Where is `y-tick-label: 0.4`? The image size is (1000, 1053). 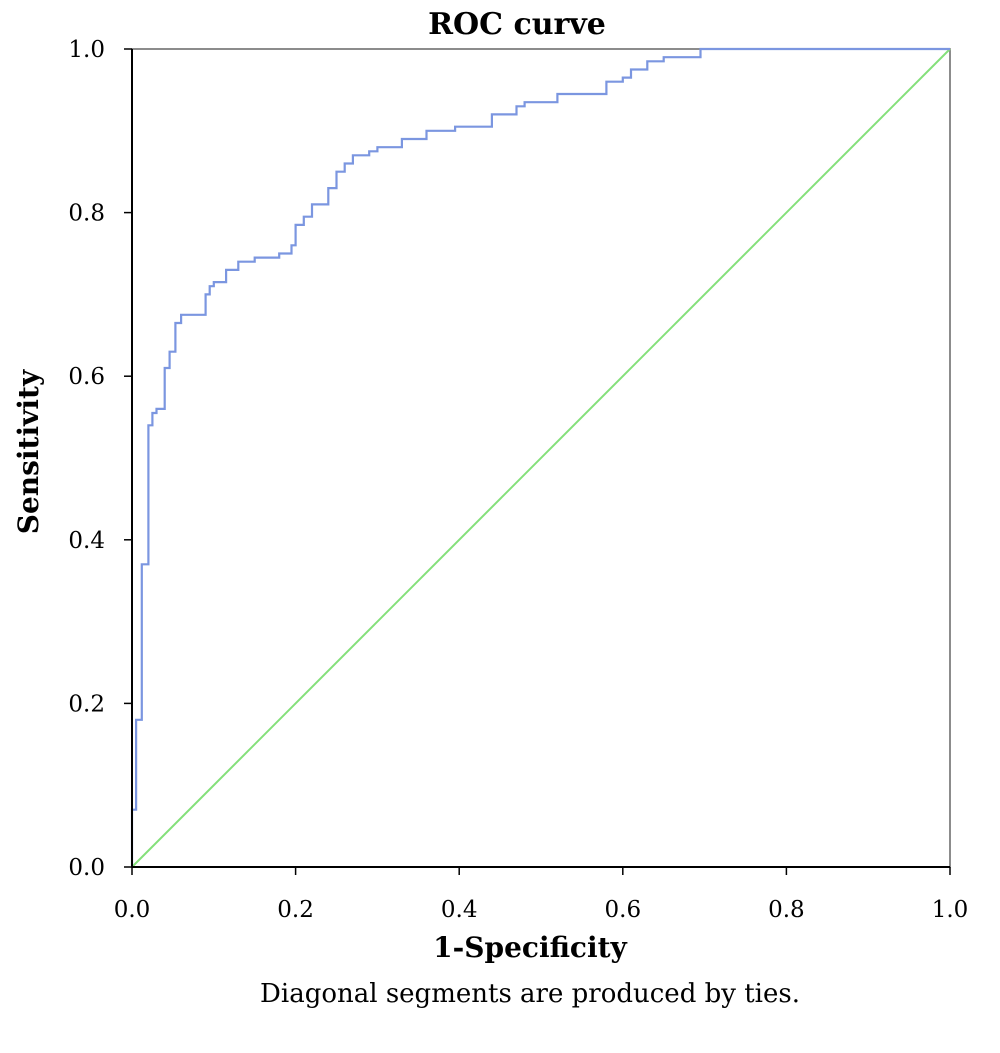 y-tick-label: 0.4 is located at coordinates (86, 541).